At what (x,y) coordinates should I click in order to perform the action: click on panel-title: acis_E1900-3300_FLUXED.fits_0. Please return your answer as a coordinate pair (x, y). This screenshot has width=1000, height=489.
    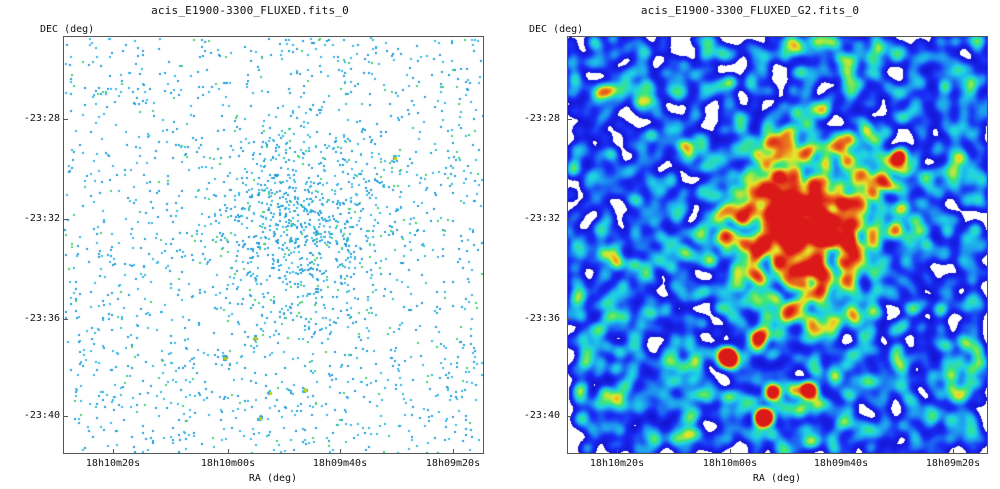
    Looking at the image, I should click on (250, 10).